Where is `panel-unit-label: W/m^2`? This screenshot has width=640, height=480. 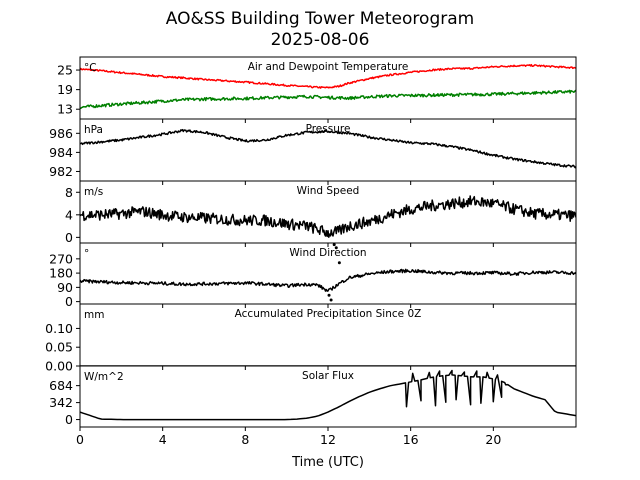 panel-unit-label: W/m^2 is located at coordinates (104, 377).